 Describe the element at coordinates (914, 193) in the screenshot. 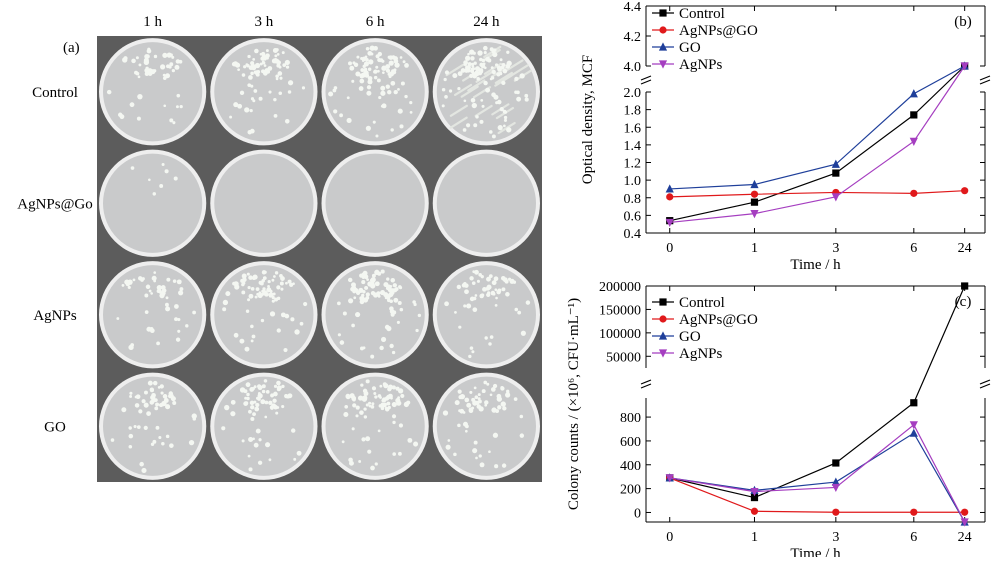

I see `marker-circle` at that location.